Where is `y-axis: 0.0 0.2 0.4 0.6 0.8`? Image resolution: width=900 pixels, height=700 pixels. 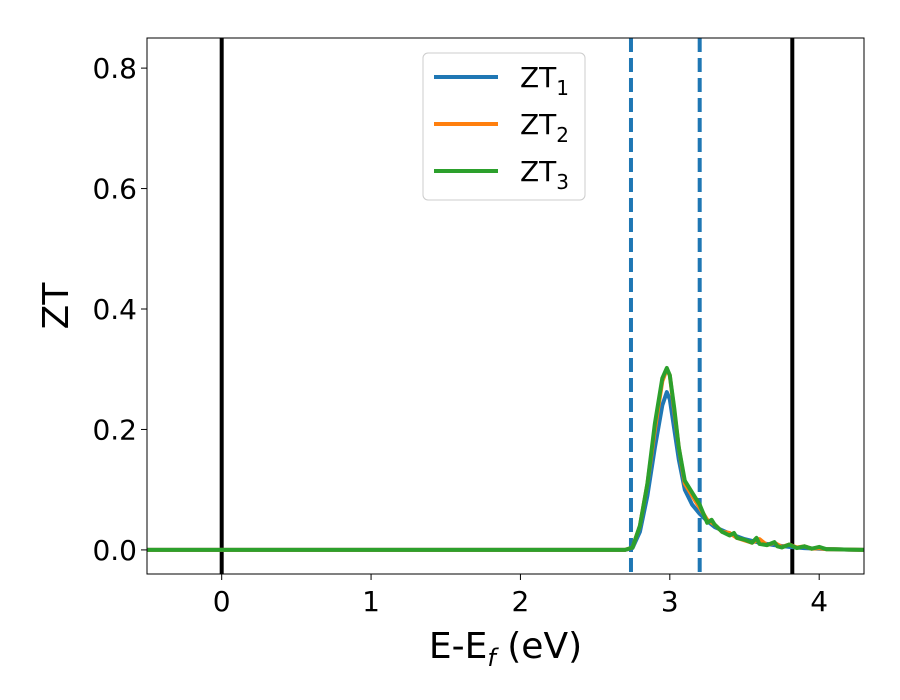
y-axis: 0.0 0.2 0.4 0.6 0.8 is located at coordinates (119, 309).